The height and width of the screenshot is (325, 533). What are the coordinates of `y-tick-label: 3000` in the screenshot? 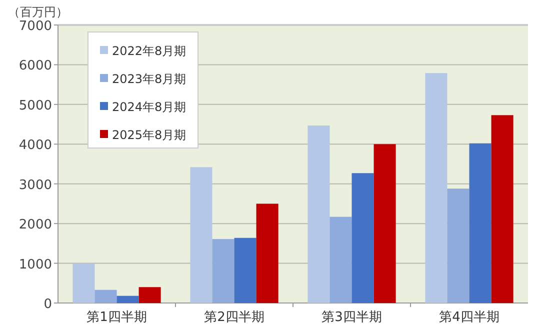 It's located at (35, 185).